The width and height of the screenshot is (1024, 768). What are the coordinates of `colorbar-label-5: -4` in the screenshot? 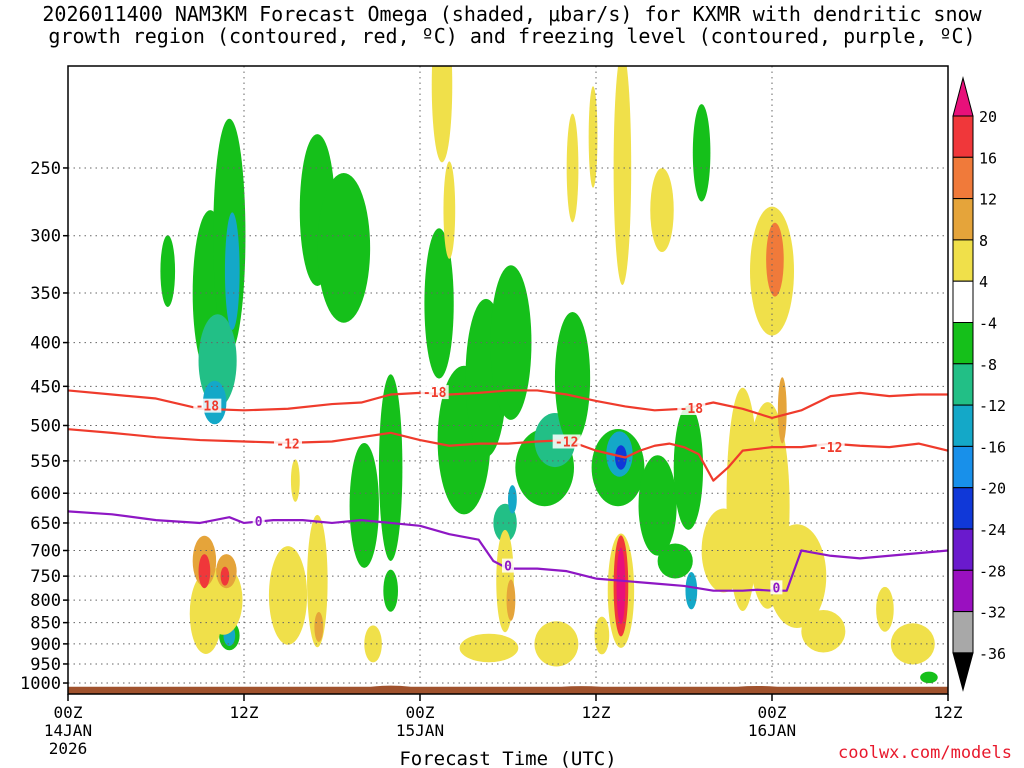 It's located at (988, 324).